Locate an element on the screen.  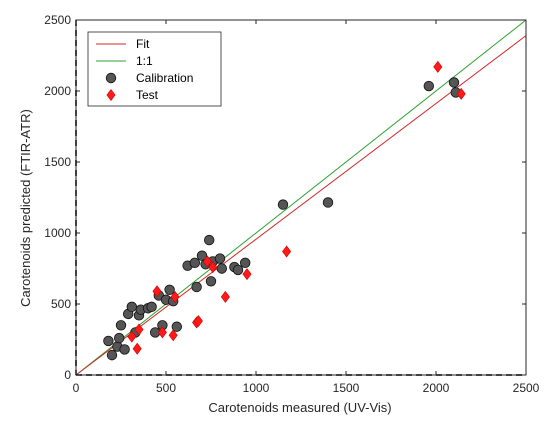
x-tick-label: 1000 is located at coordinates (256, 388).